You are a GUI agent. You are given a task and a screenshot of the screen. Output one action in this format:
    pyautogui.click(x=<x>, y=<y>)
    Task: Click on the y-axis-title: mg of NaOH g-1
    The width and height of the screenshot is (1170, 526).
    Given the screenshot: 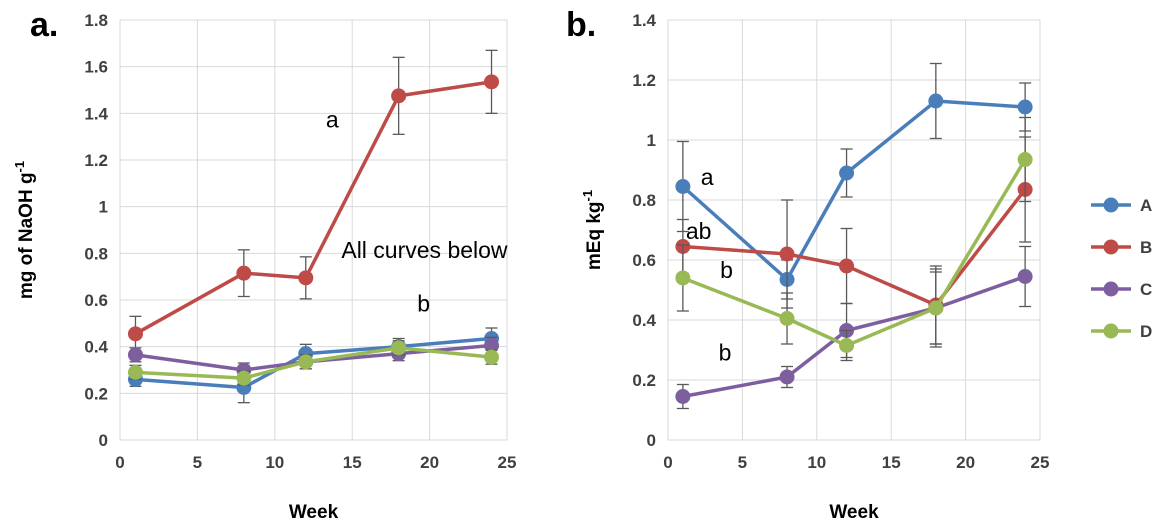 What is the action you would take?
    pyautogui.click(x=24, y=230)
    